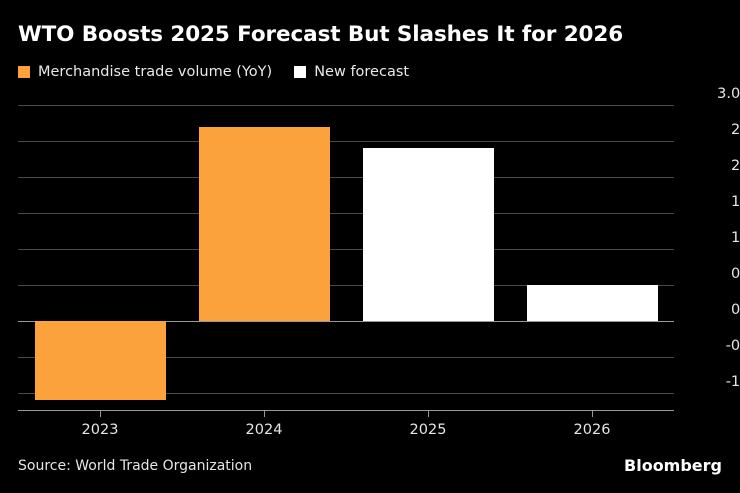 Image resolution: width=740 pixels, height=493 pixels. Describe the element at coordinates (428, 234) in the screenshot. I see `bar-2025` at that location.